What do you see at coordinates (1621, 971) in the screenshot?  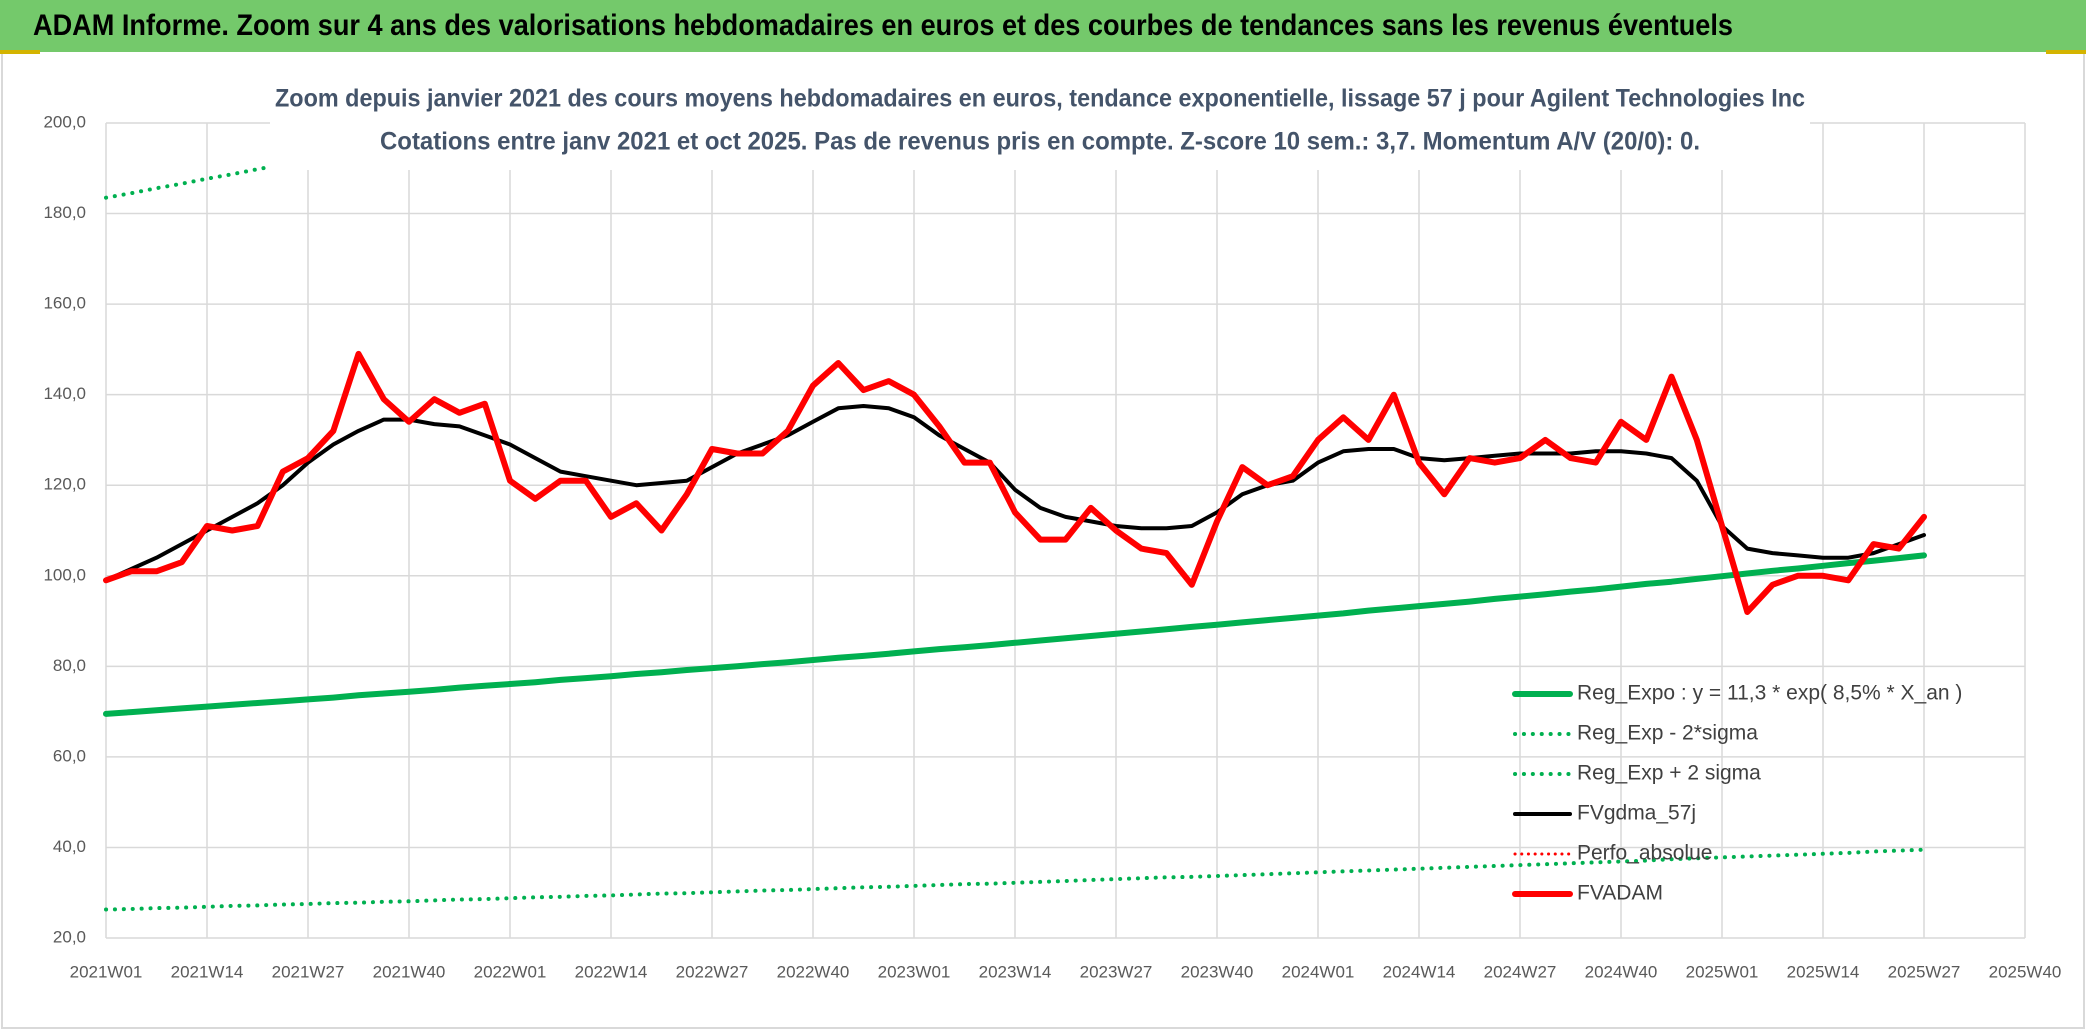 I see `x-tick-label: 2024W40` at bounding box center [1621, 971].